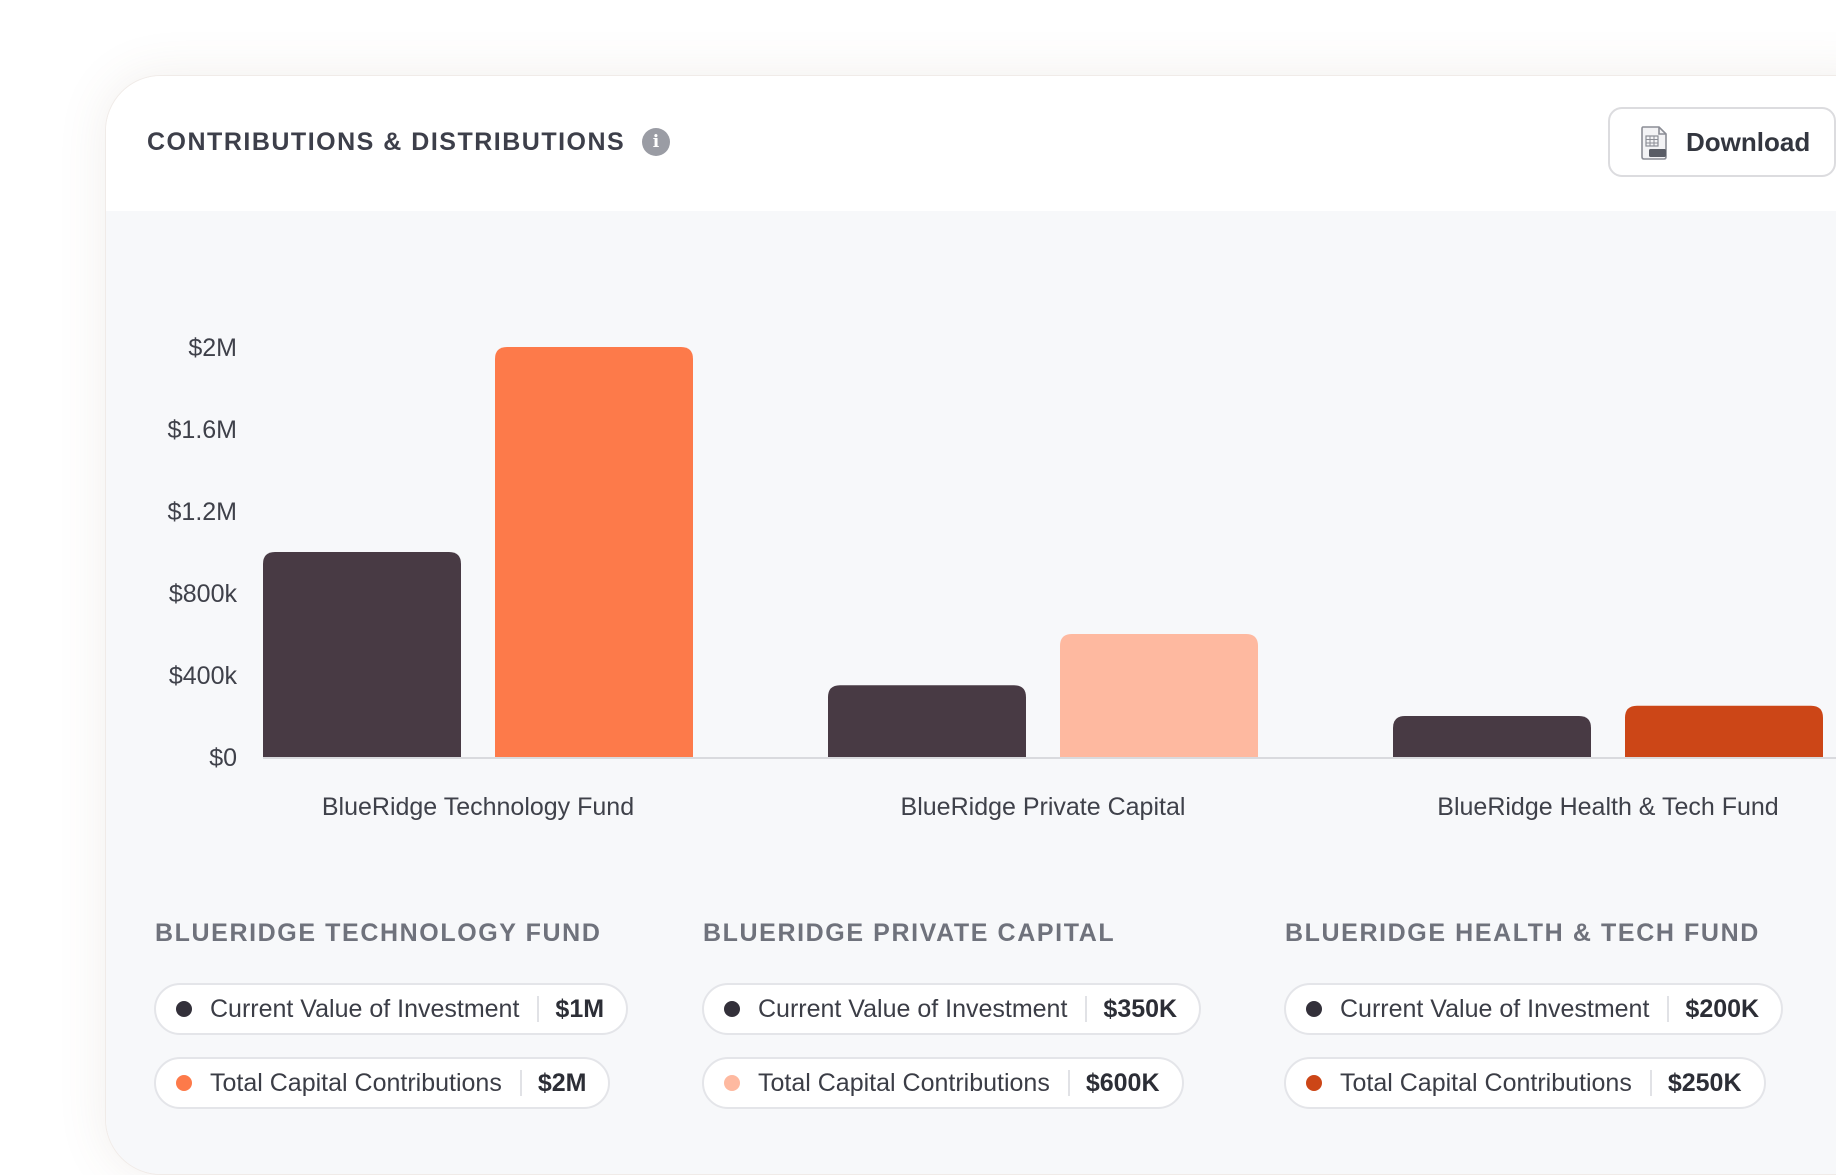  I want to click on x-category-label: BlueRidge Health & Tech Fund, so click(1607, 807).